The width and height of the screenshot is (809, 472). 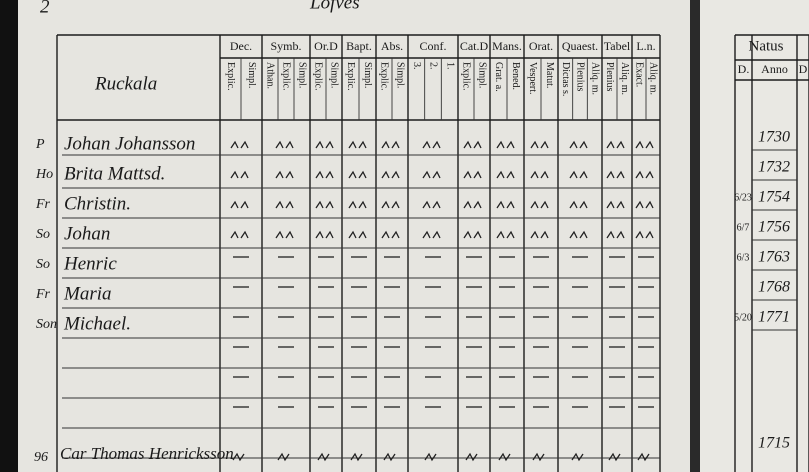 What do you see at coordinates (774, 257) in the screenshot?
I see `birth-year: 1763` at bounding box center [774, 257].